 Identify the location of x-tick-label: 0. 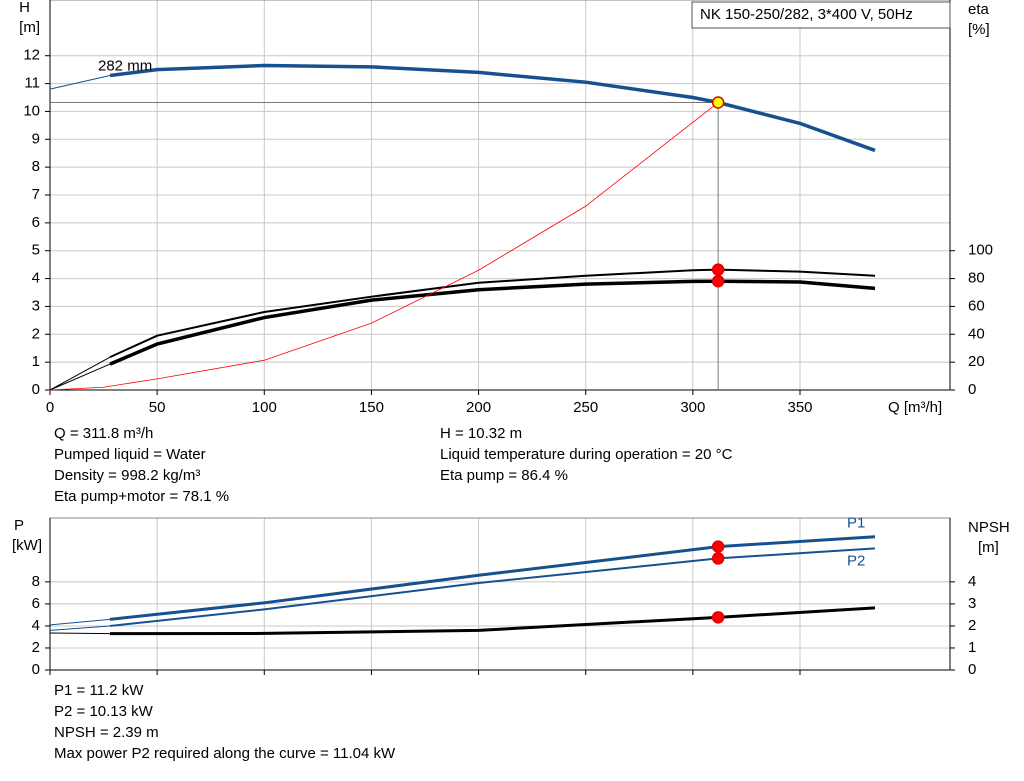
(50, 407).